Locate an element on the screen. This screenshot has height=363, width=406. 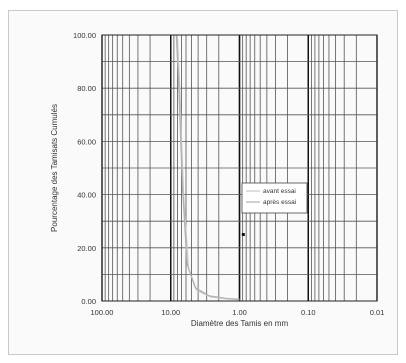
y-tick-label: 100.00 is located at coordinates (84, 35).